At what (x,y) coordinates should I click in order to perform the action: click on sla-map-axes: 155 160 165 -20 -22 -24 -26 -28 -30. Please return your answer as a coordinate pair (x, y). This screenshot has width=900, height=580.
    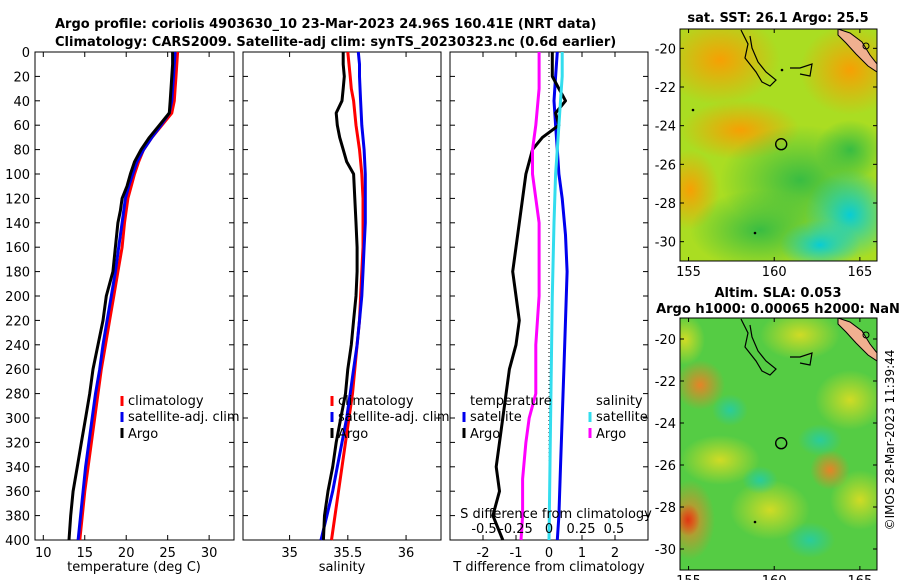
    Looking at the image, I should click on (766, 449).